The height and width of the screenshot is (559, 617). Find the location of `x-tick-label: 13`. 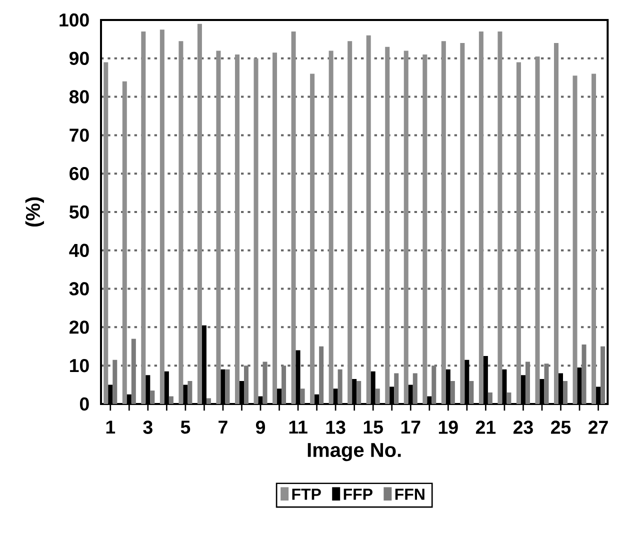

x-tick-label: 13 is located at coordinates (336, 427).